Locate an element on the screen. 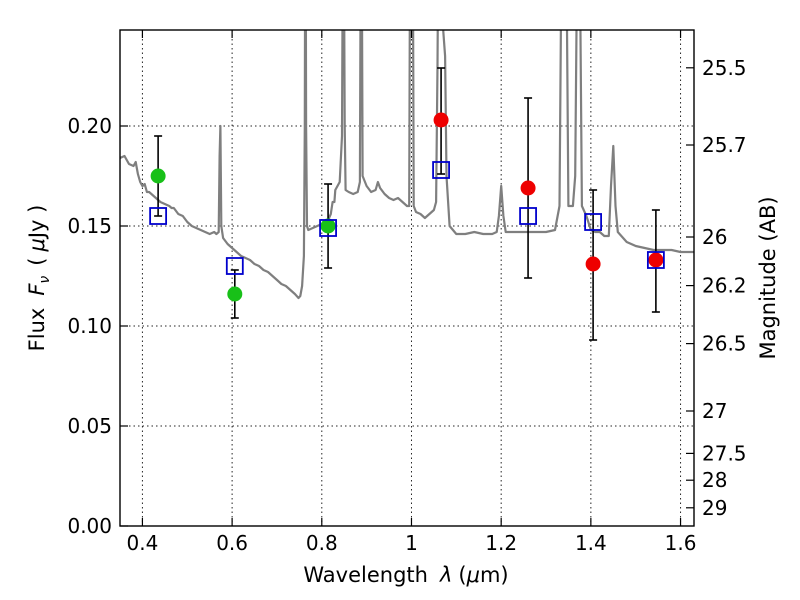 Image resolution: width=800 pixels, height=600 pixels. x-tick-label: 1.2 is located at coordinates (501, 543).